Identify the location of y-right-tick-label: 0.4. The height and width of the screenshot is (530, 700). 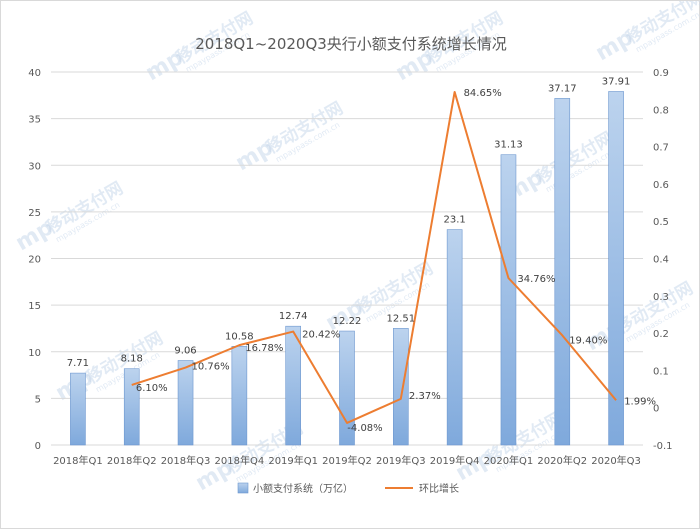
(661, 260).